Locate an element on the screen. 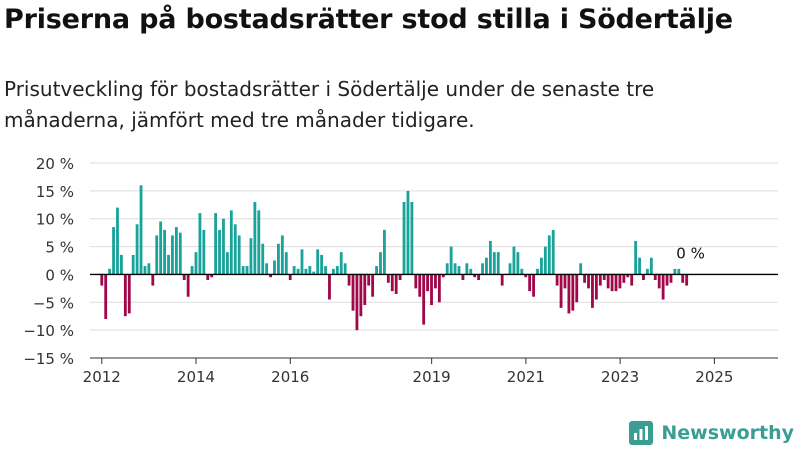  x-tick-label: 2025 is located at coordinates (714, 377).